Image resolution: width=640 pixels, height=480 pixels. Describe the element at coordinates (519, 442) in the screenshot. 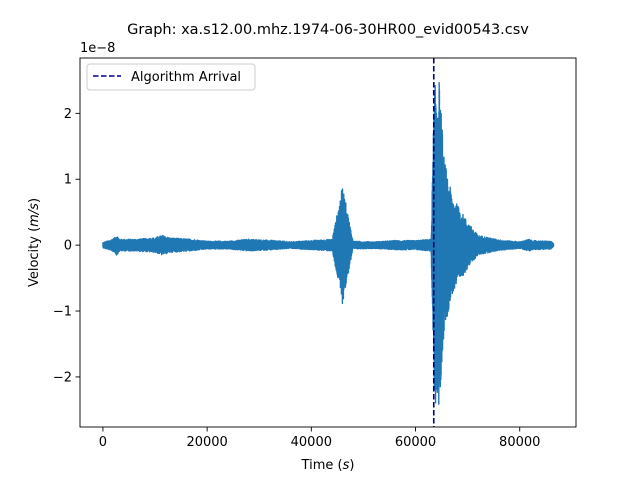

I see `x-tick-label: 80000` at that location.